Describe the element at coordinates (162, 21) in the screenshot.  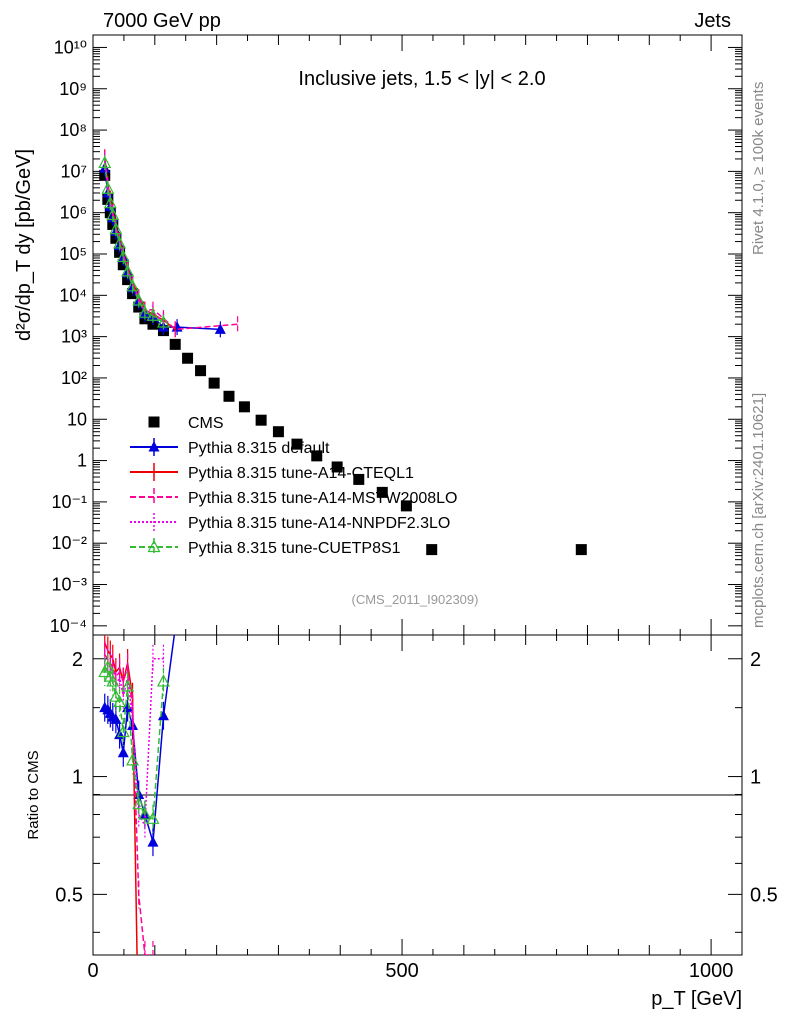
I see `collision-energy-label: 7000 GeV pp` at that location.